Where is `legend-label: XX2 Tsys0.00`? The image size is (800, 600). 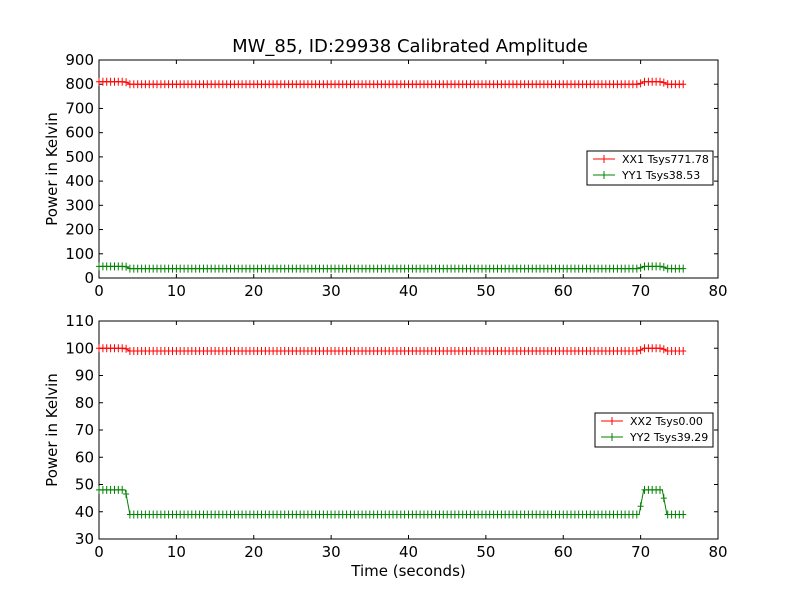 legend-label: XX2 Tsys0.00 is located at coordinates (666, 421).